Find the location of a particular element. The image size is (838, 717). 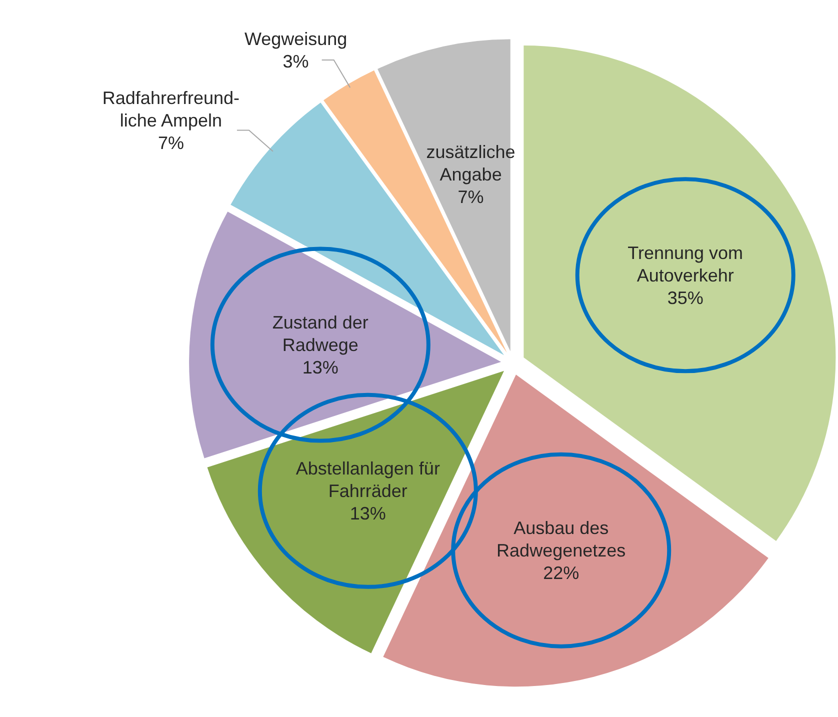

slice-label: Wegweisung is located at coordinates (296, 39).